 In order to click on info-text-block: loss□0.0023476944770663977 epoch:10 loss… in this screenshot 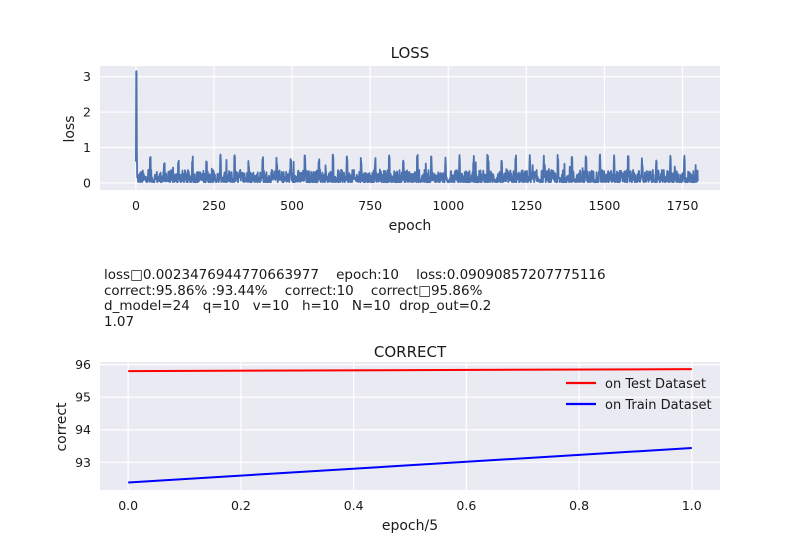, I will do `click(404, 298)`.